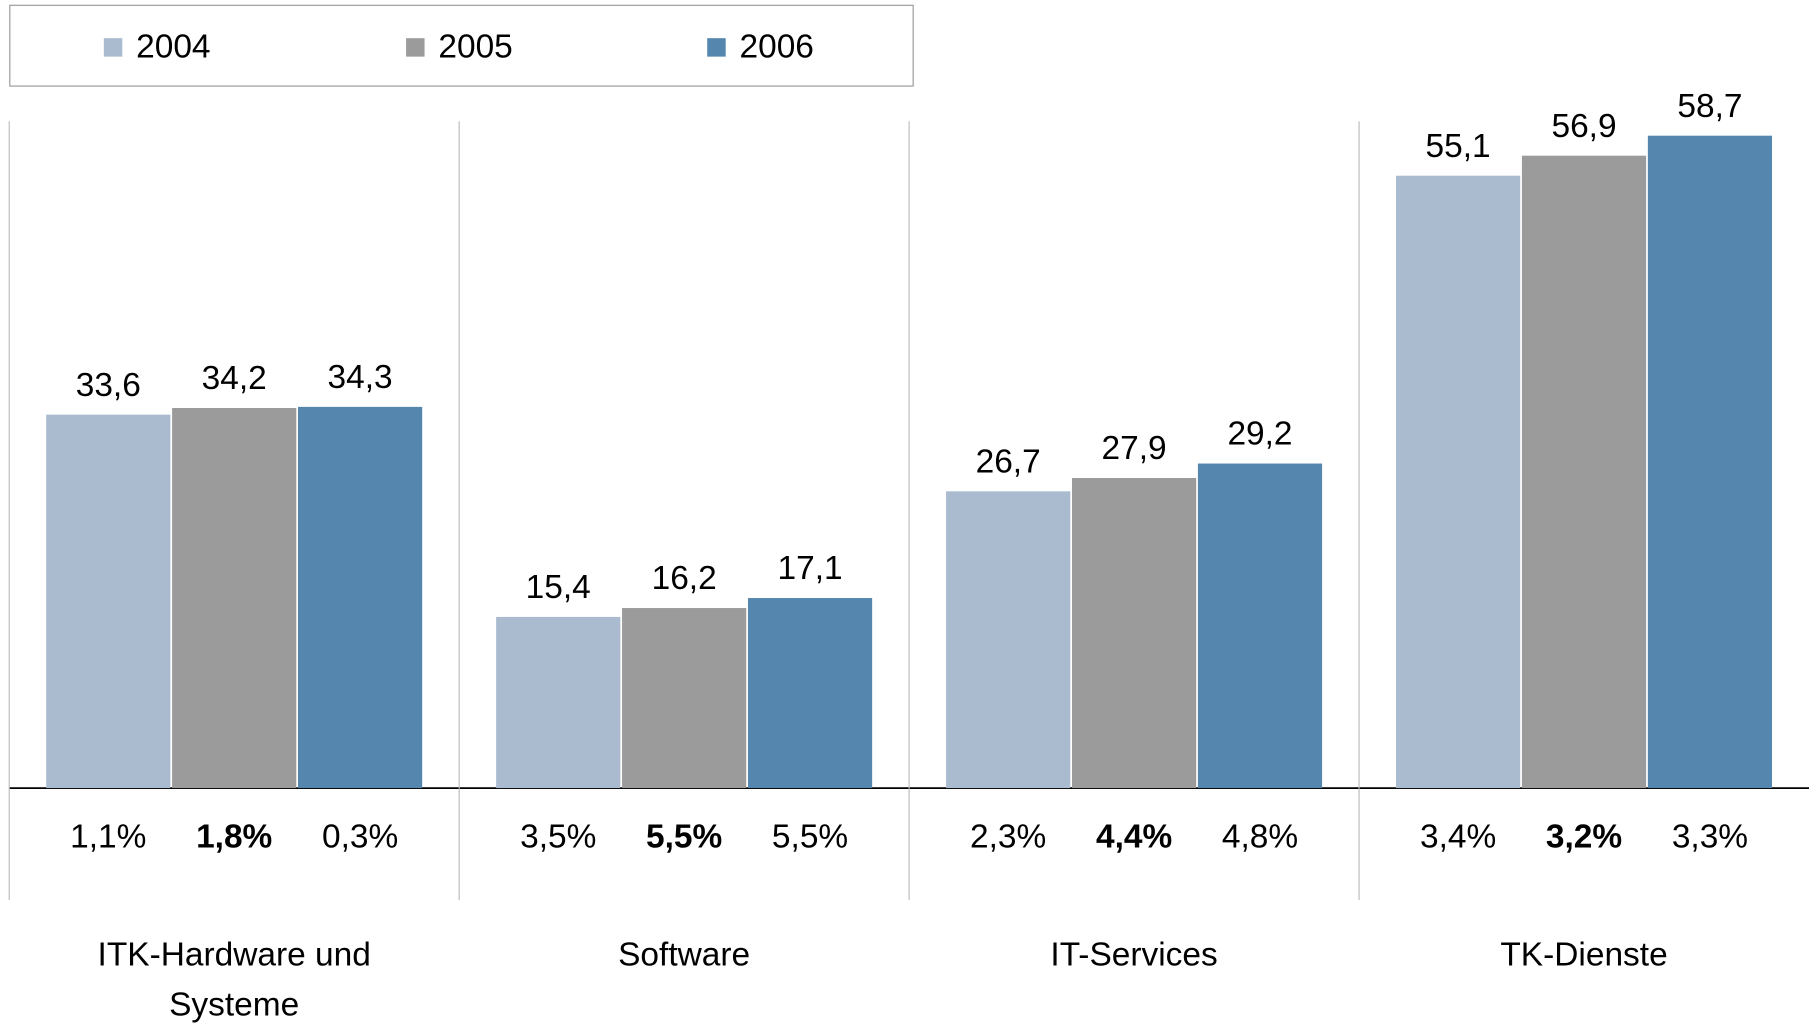 The width and height of the screenshot is (1809, 1027). What do you see at coordinates (1260, 837) in the screenshot?
I see `growth-label: 4,8%` at bounding box center [1260, 837].